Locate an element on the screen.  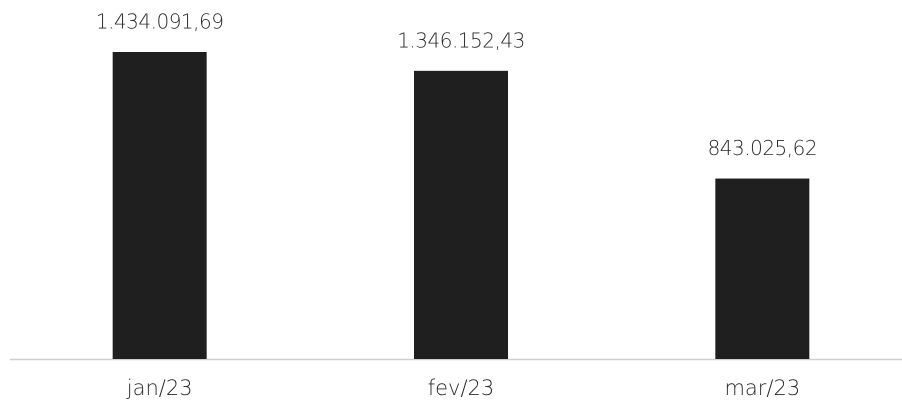
value-label: 1.346.152,43 is located at coordinates (461, 40).